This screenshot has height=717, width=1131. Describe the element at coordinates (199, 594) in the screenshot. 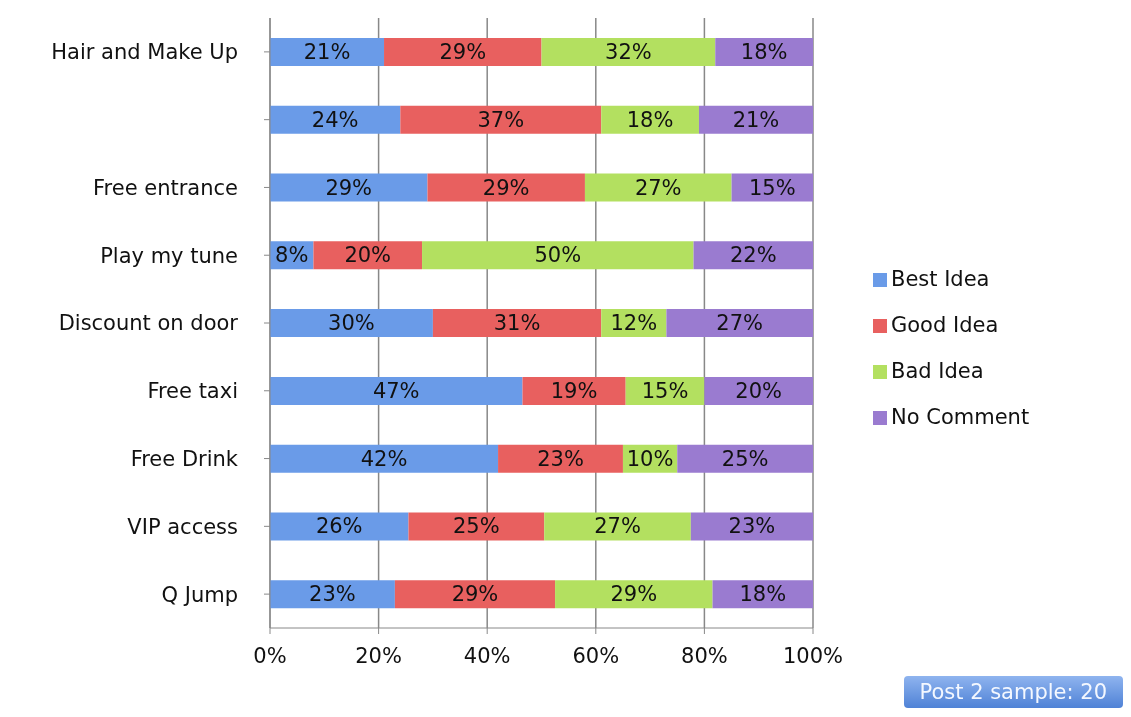

I see `y-tick-label: Q Jump` at that location.